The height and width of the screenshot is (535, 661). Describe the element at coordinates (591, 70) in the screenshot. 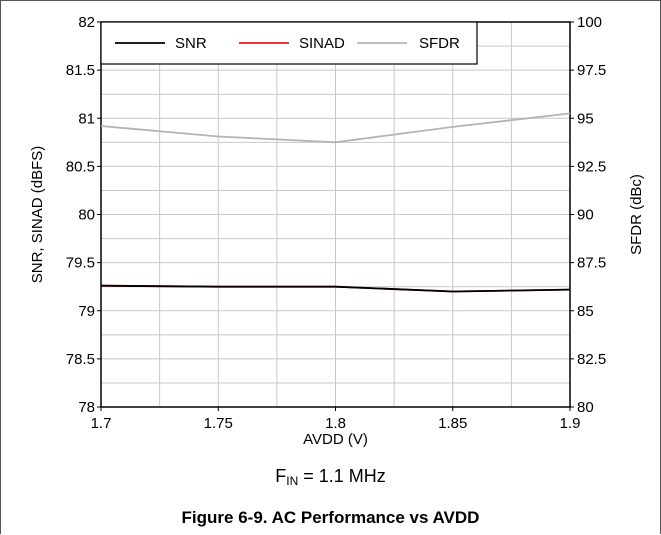

I see `y2-tick-label: 97.5` at that location.